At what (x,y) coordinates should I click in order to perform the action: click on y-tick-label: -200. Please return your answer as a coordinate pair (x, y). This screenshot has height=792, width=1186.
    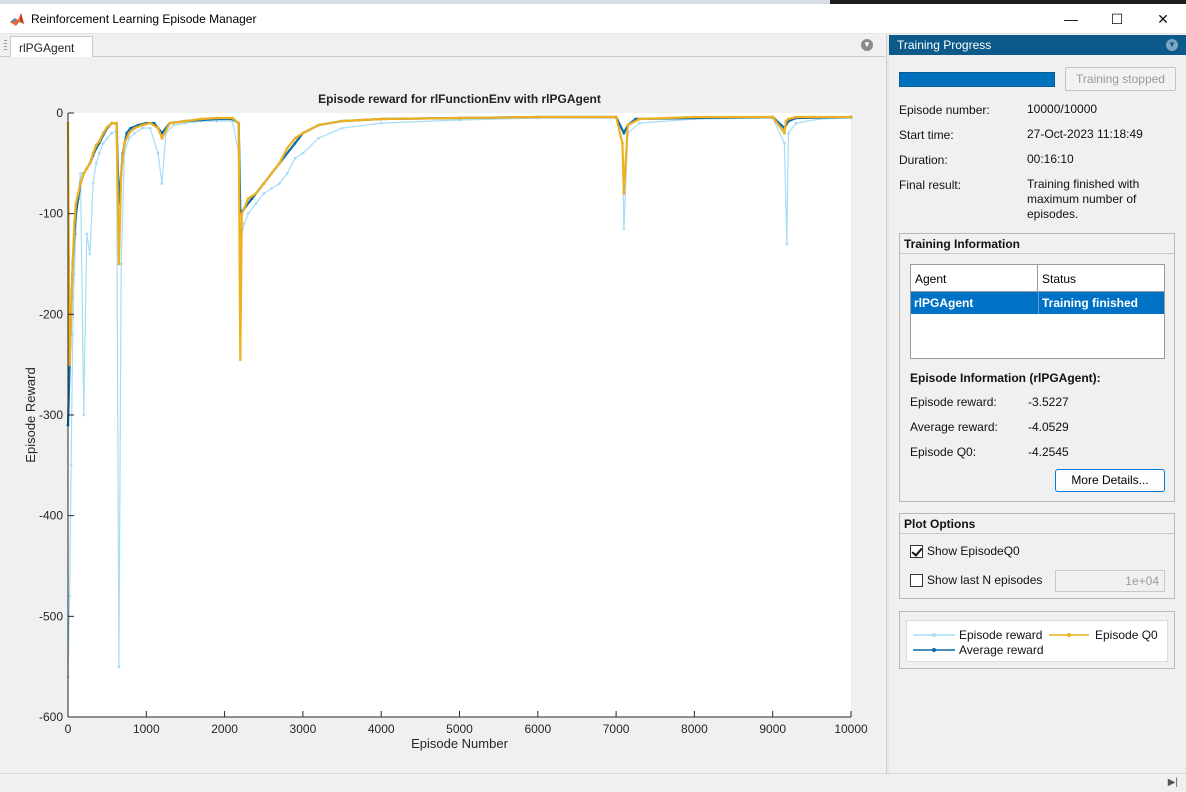
    Looking at the image, I should click on (51, 314).